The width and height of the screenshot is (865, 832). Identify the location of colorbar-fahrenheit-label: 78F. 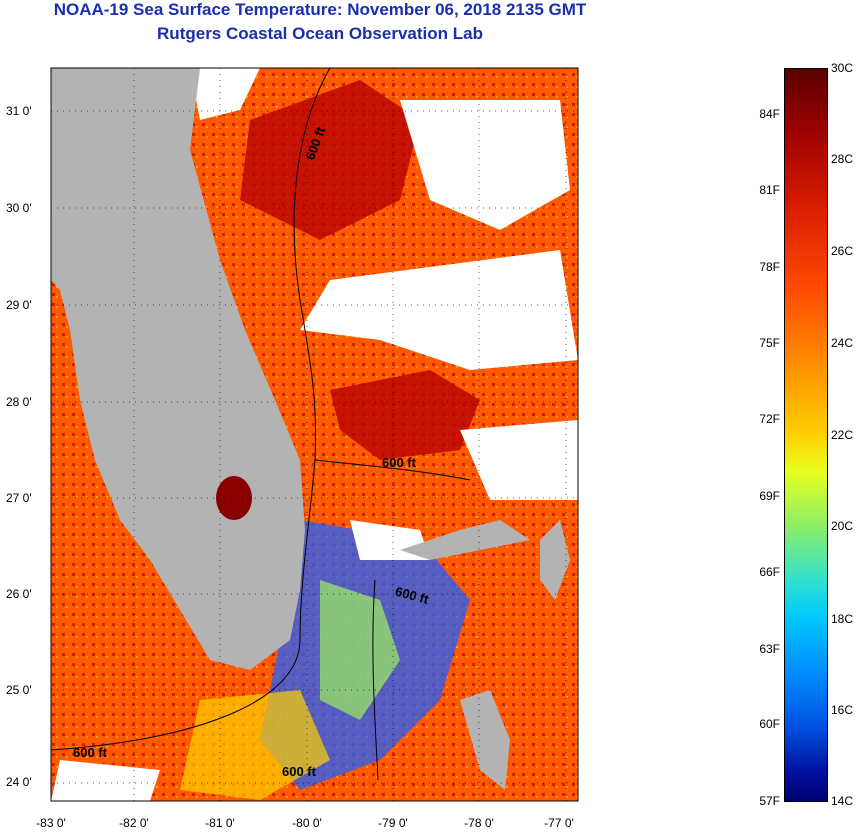
(769, 267).